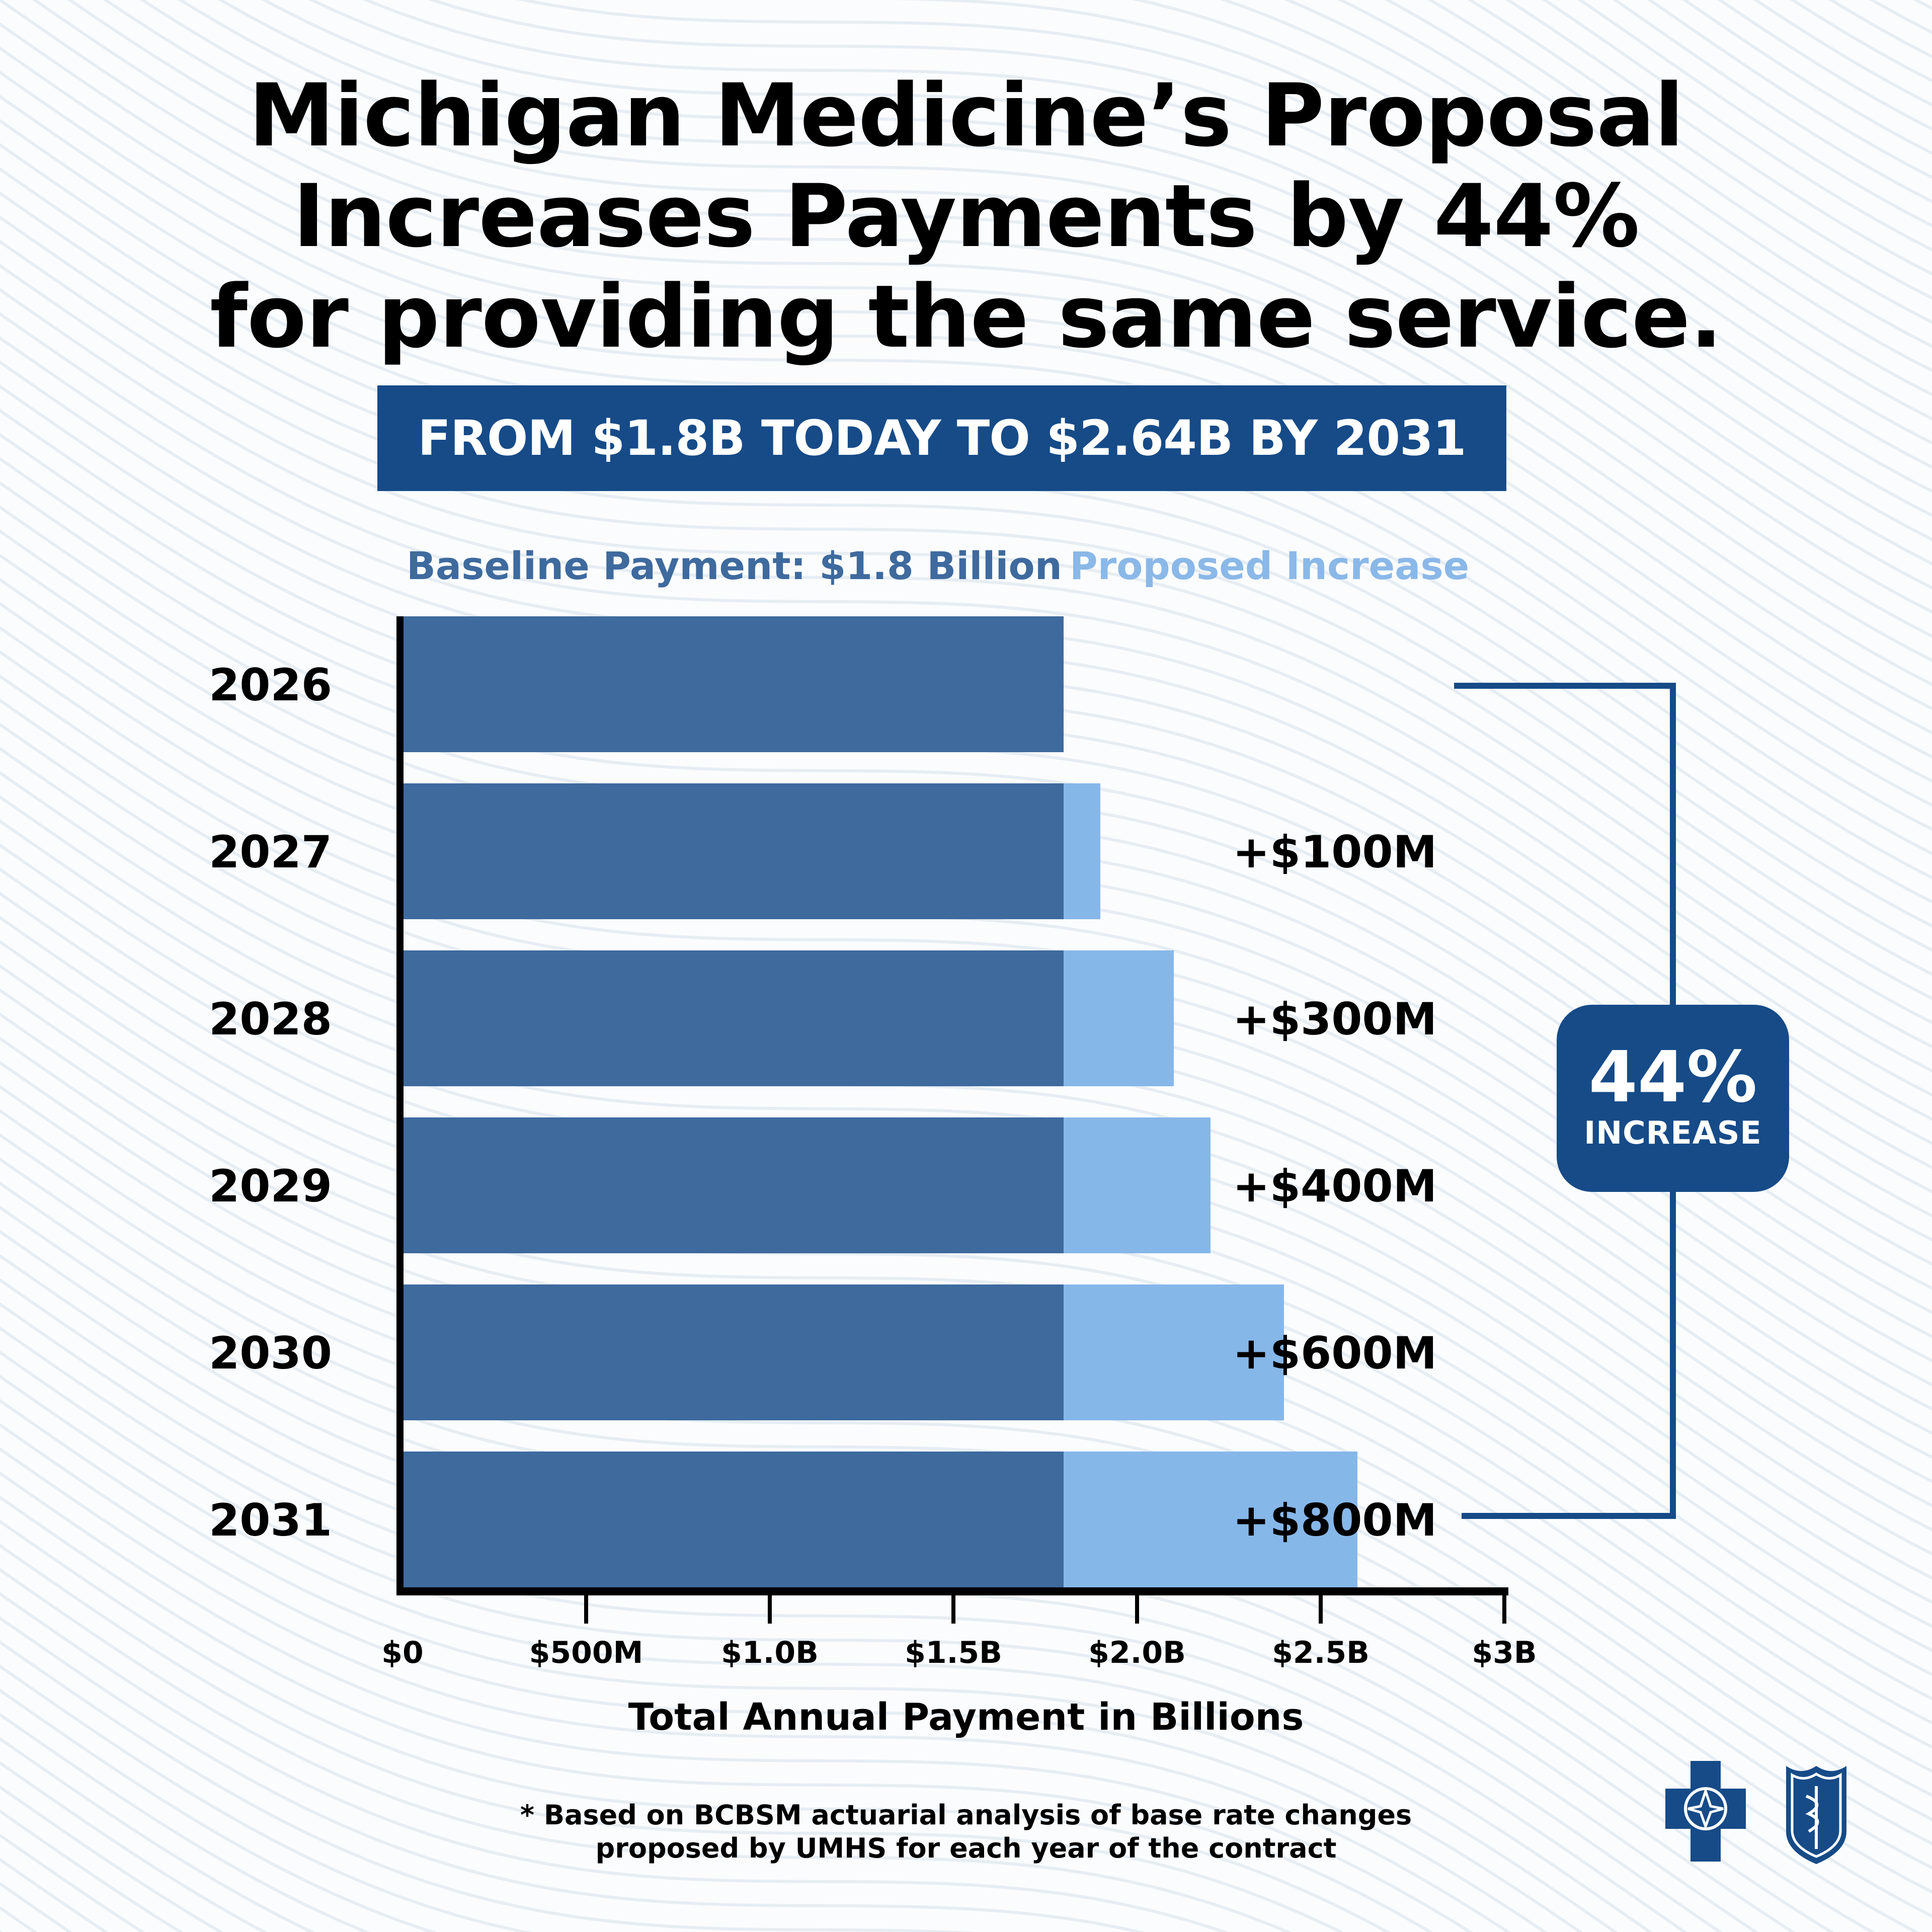 Image resolution: width=1932 pixels, height=1932 pixels. Describe the element at coordinates (1335, 852) in the screenshot. I see `data-label-2027: +$100M` at that location.